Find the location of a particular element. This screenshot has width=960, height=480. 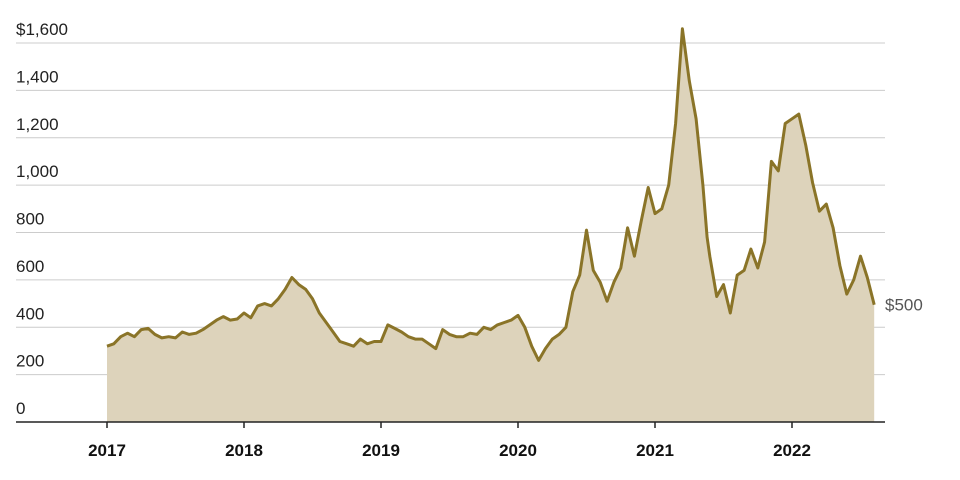

y-tick-label: 1,400 is located at coordinates (37, 76).